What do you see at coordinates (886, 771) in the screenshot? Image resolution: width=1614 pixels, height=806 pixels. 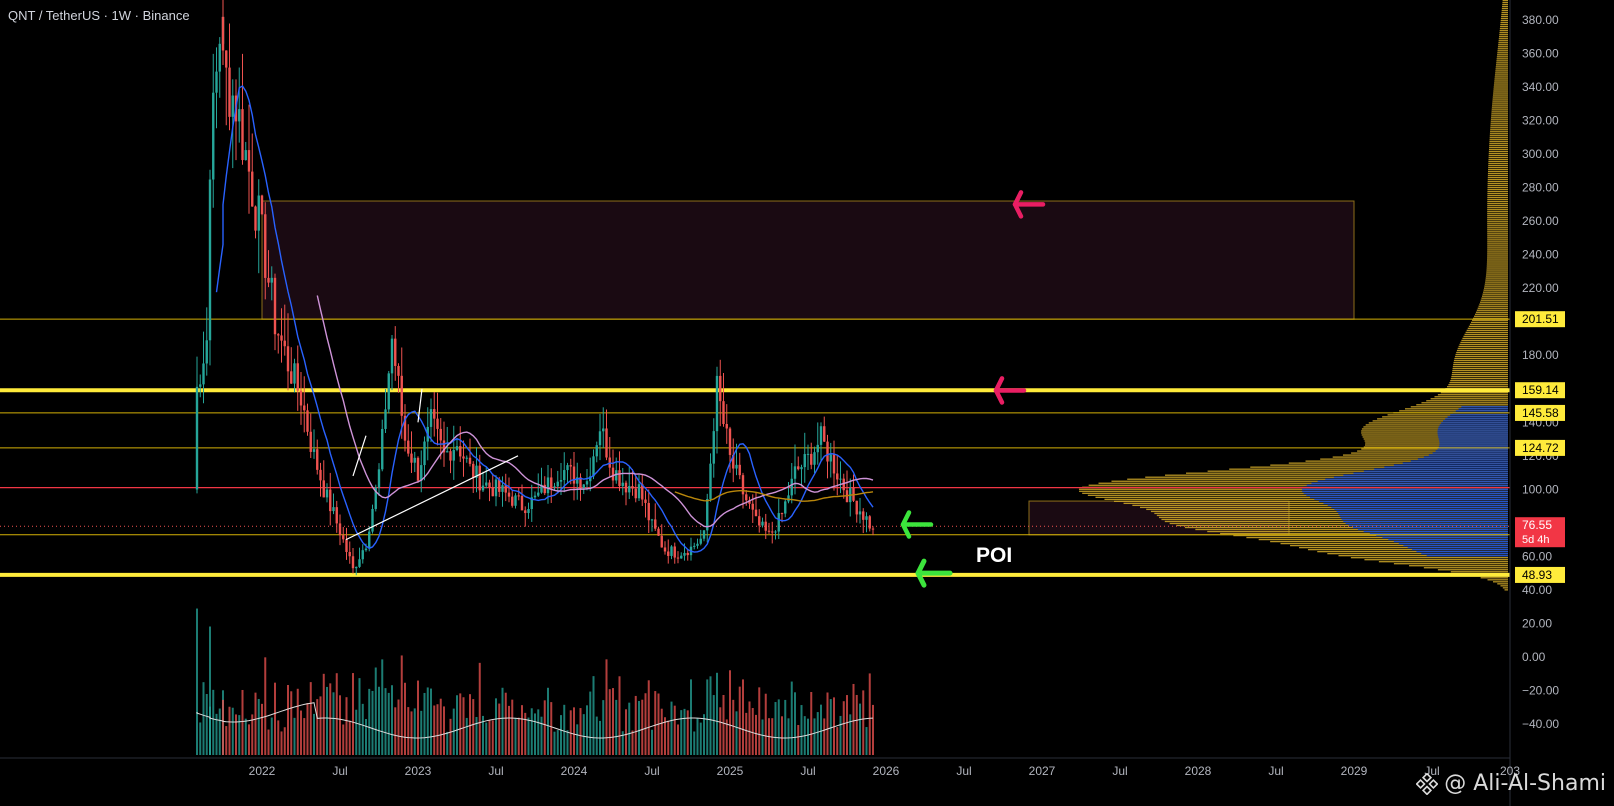 I see `time-tick-label: 2026` at bounding box center [886, 771].